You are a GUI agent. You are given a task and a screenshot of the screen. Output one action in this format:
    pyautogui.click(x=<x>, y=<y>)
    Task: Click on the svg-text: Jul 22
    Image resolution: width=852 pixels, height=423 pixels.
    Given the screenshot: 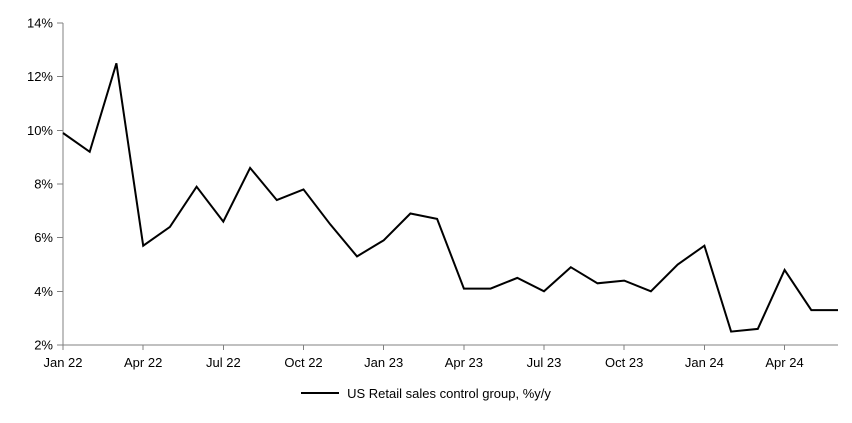 What is the action you would take?
    pyautogui.click(x=223, y=362)
    